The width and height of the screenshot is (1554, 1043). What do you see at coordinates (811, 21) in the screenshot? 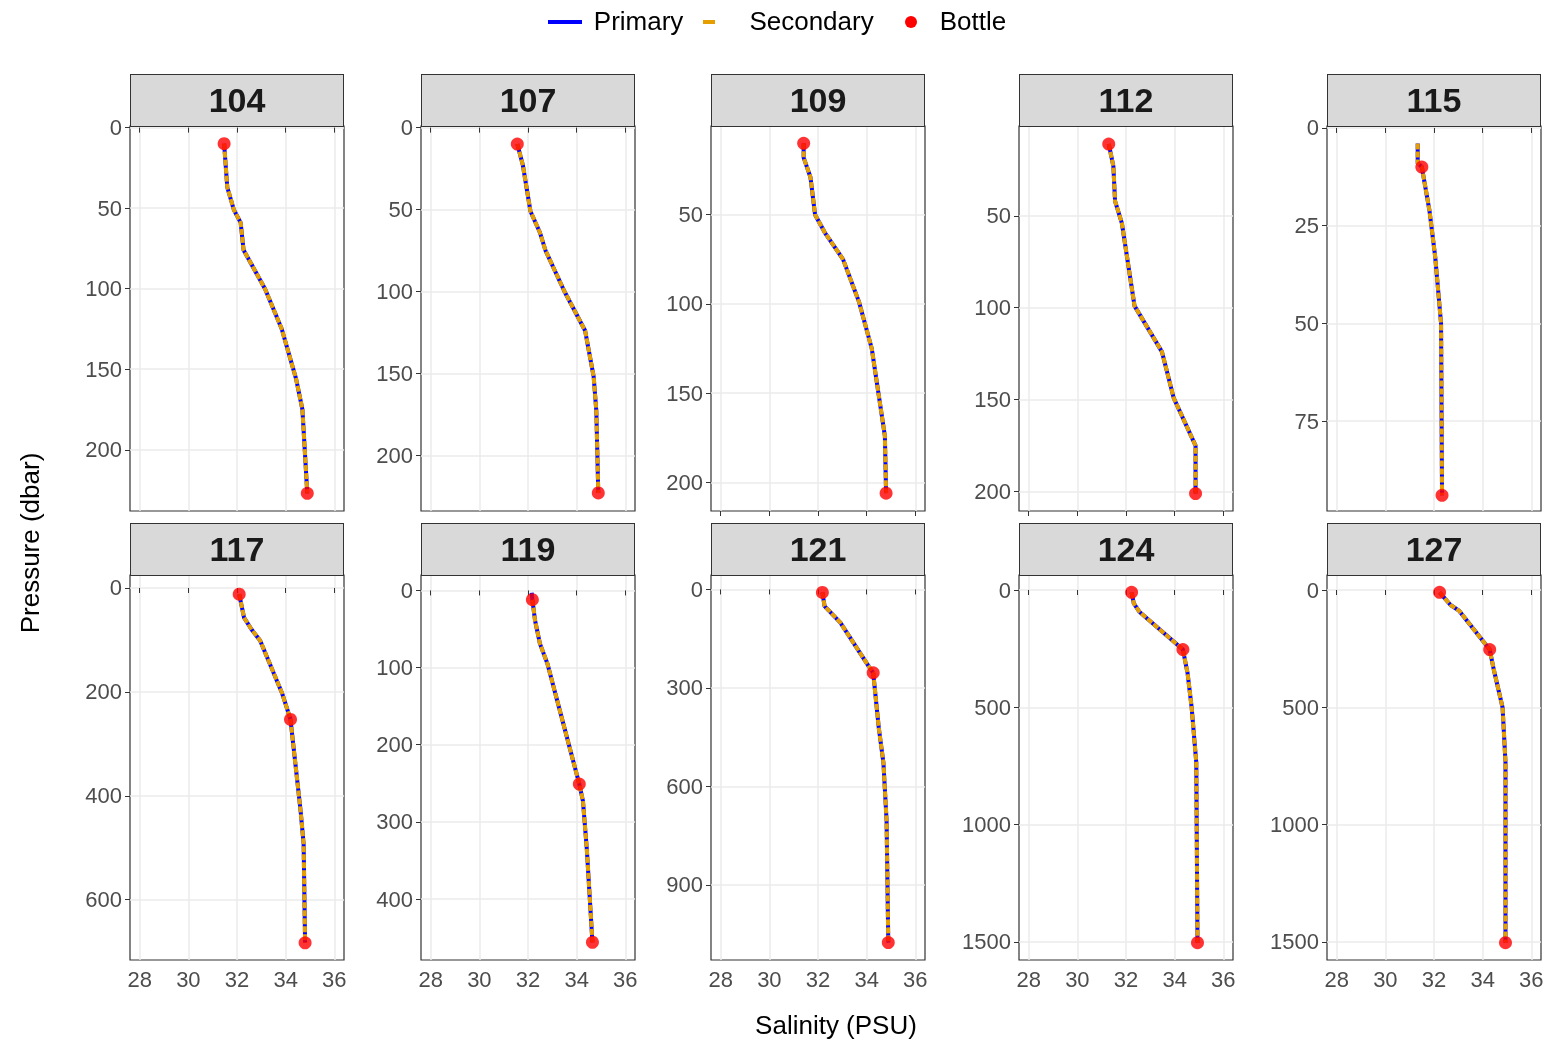
I see `legend-label: Secondary` at bounding box center [811, 21].